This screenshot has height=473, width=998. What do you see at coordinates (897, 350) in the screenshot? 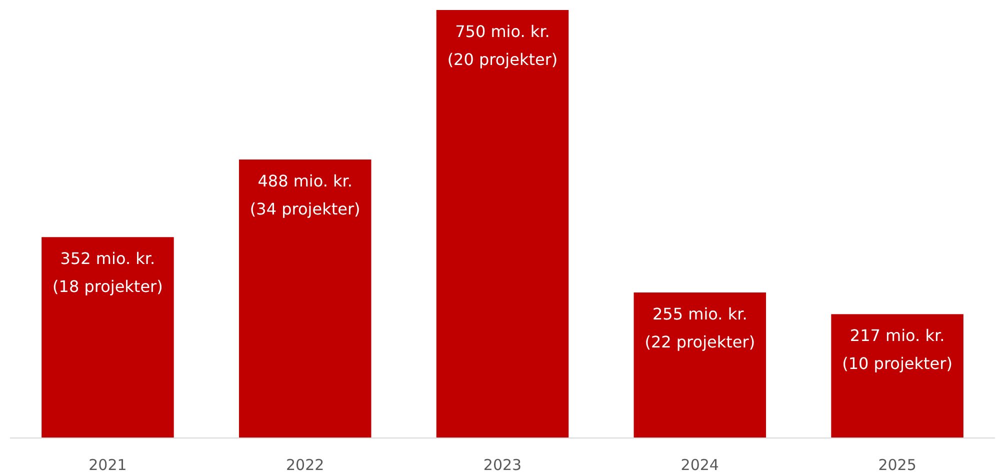
I see `data-label: 217 mio. kr. (10 projekter)` at bounding box center [897, 350].